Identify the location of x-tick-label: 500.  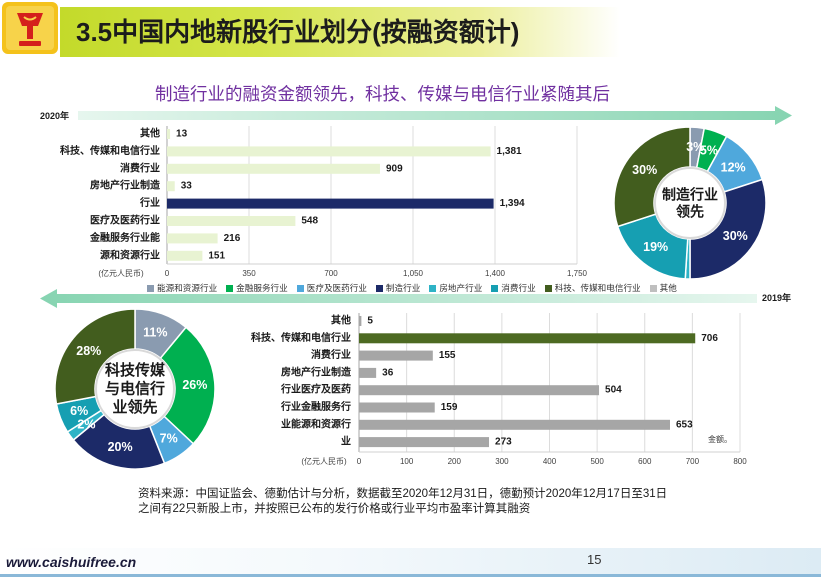
(597, 461).